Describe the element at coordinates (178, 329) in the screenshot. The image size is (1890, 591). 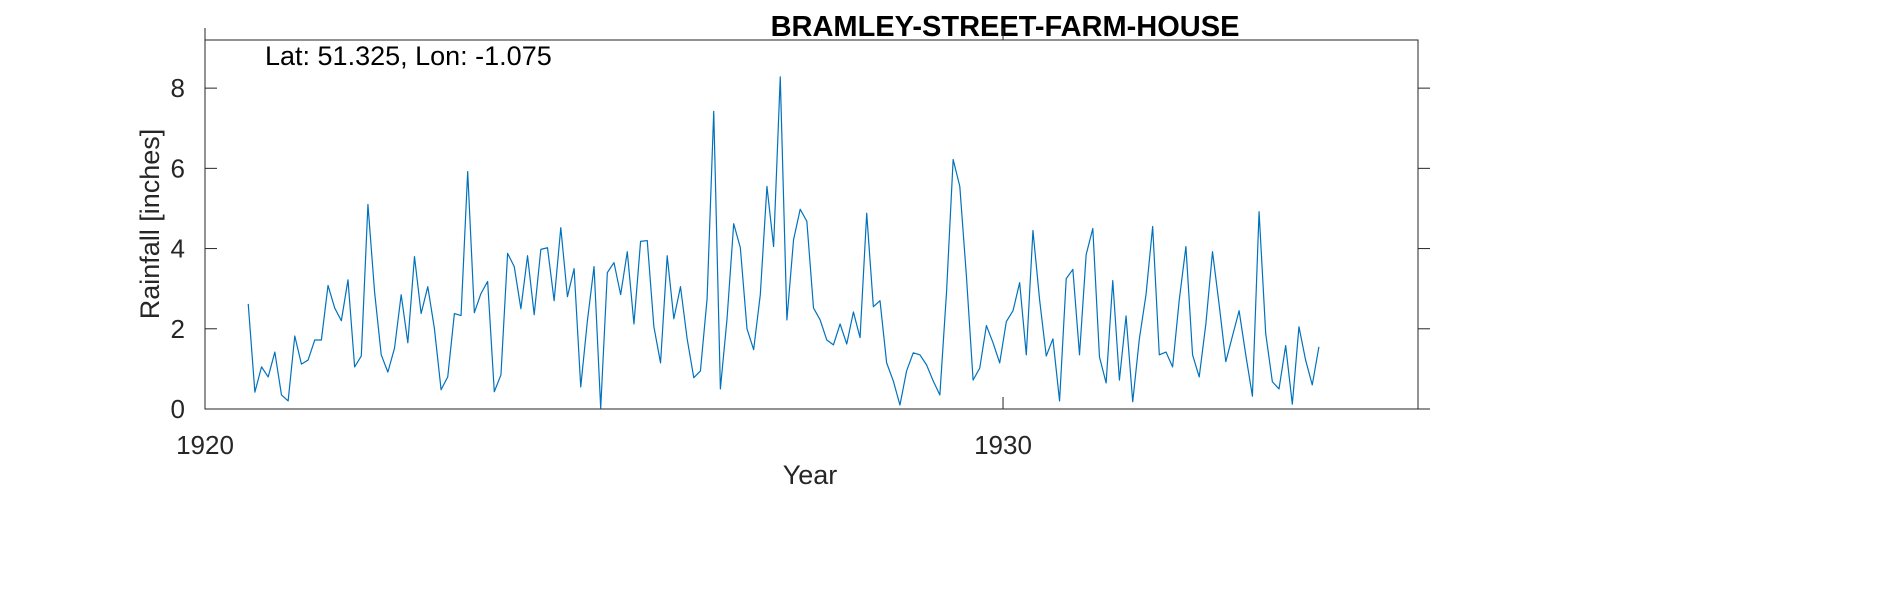
I see `y-tick-label: 2` at that location.